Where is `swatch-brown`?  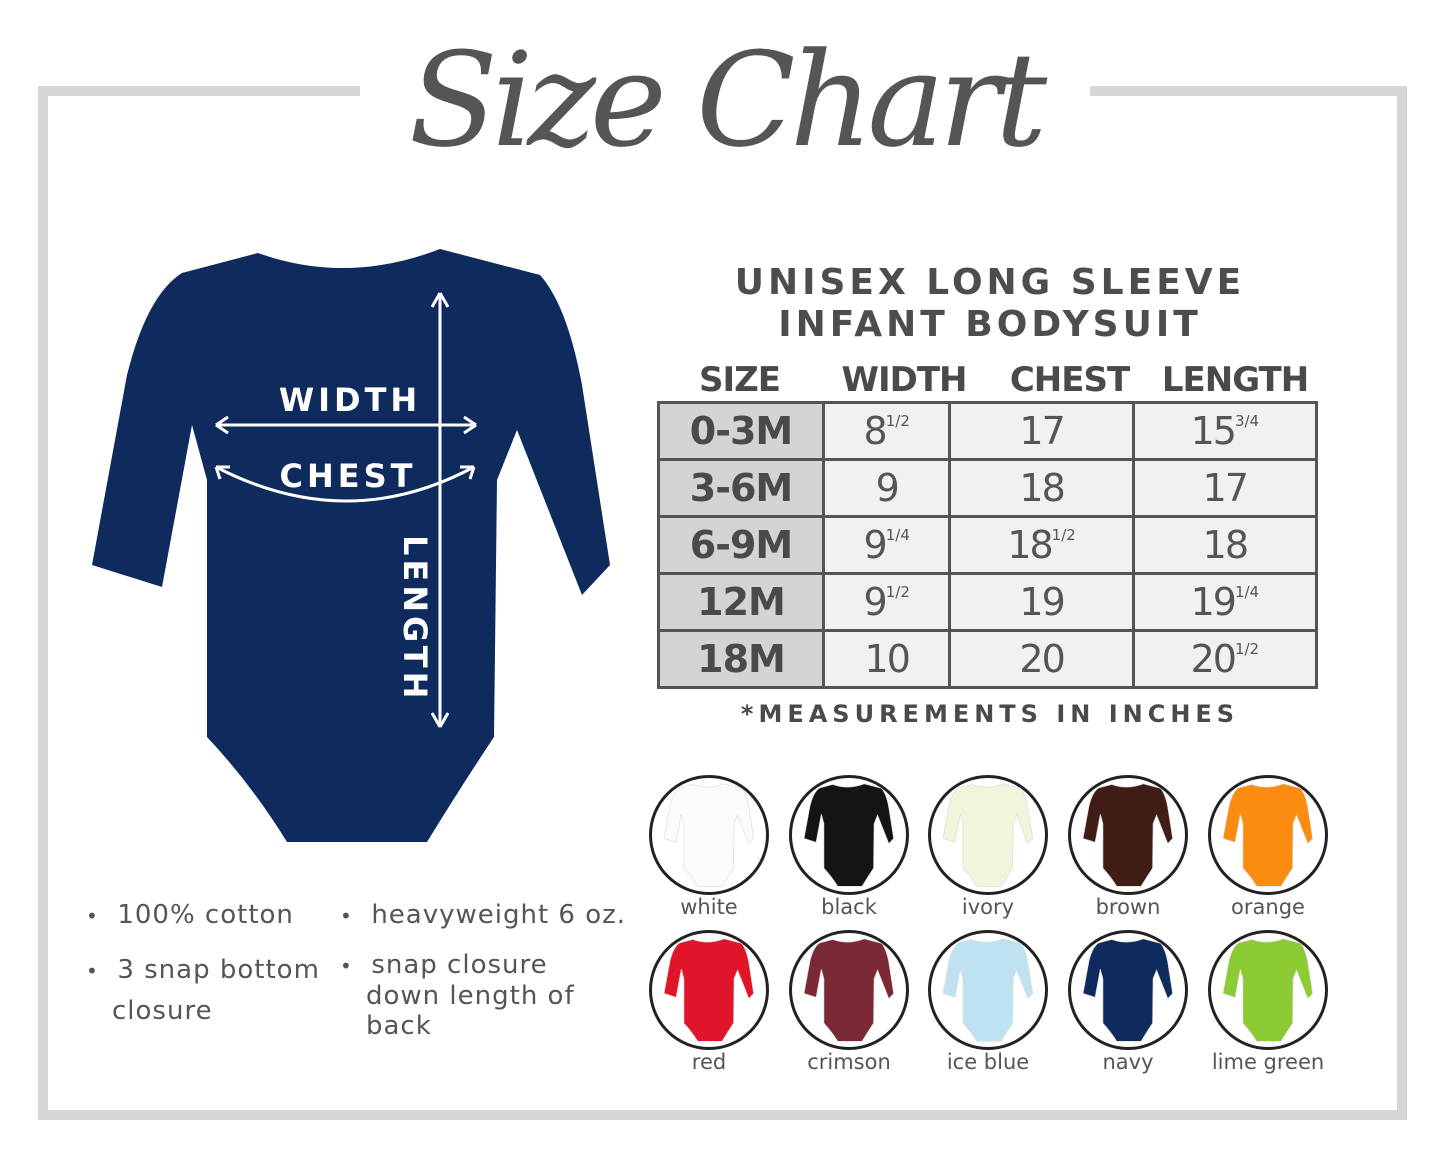
swatch-brown is located at coordinates (1128, 835).